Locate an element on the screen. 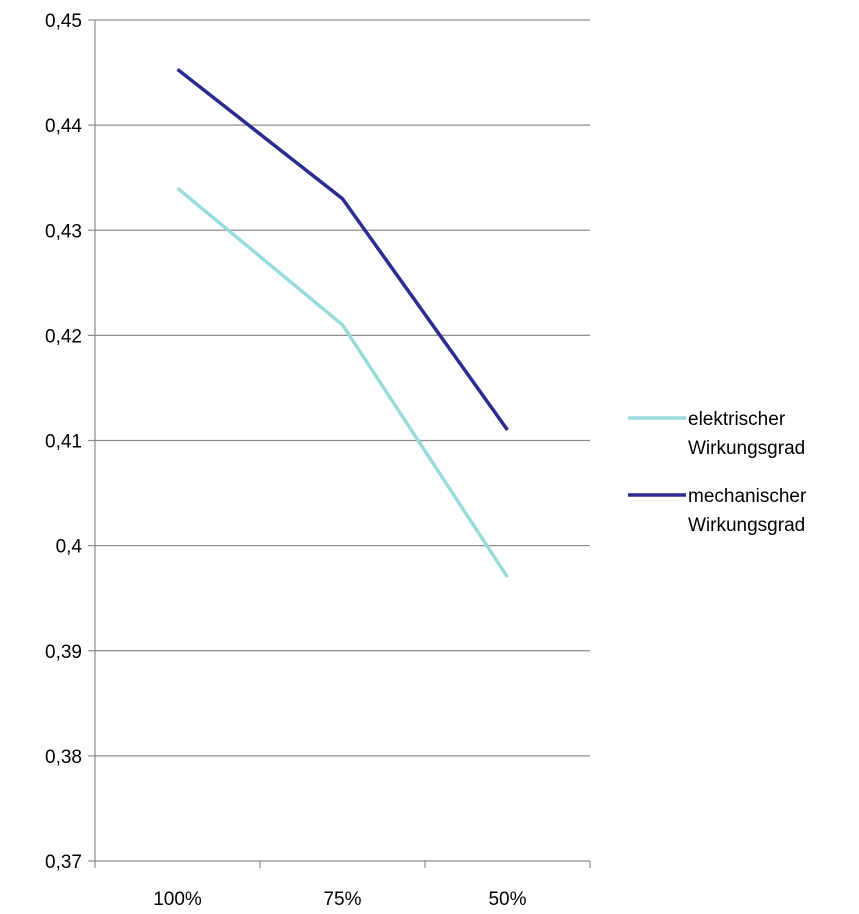 The width and height of the screenshot is (859, 914). legend-label: elektrischer is located at coordinates (737, 419).